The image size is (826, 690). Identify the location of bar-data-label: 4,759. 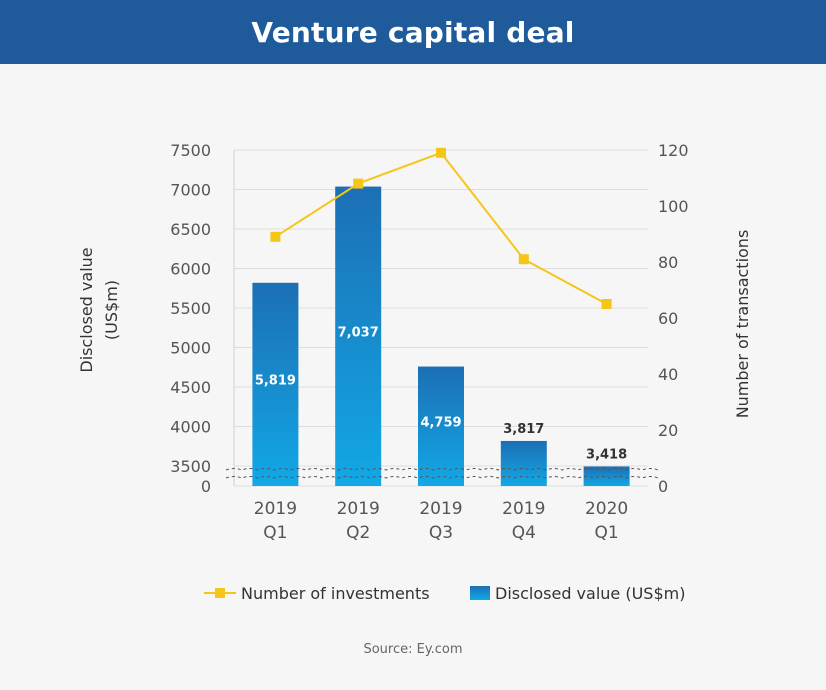
(440, 422).